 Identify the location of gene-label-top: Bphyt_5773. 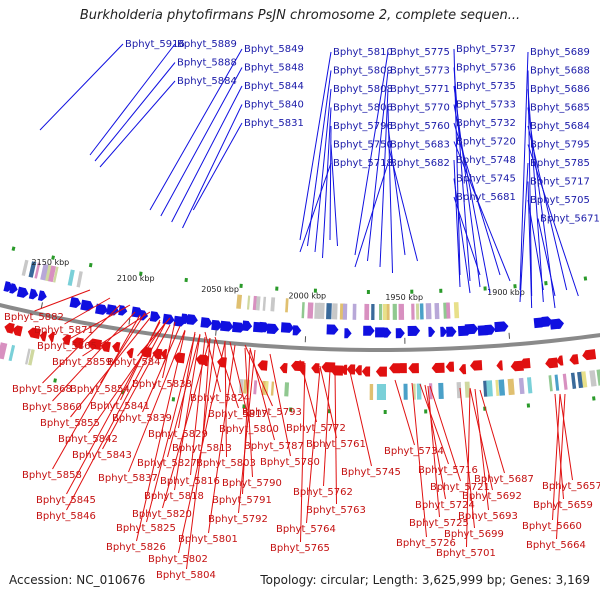
(420, 71).